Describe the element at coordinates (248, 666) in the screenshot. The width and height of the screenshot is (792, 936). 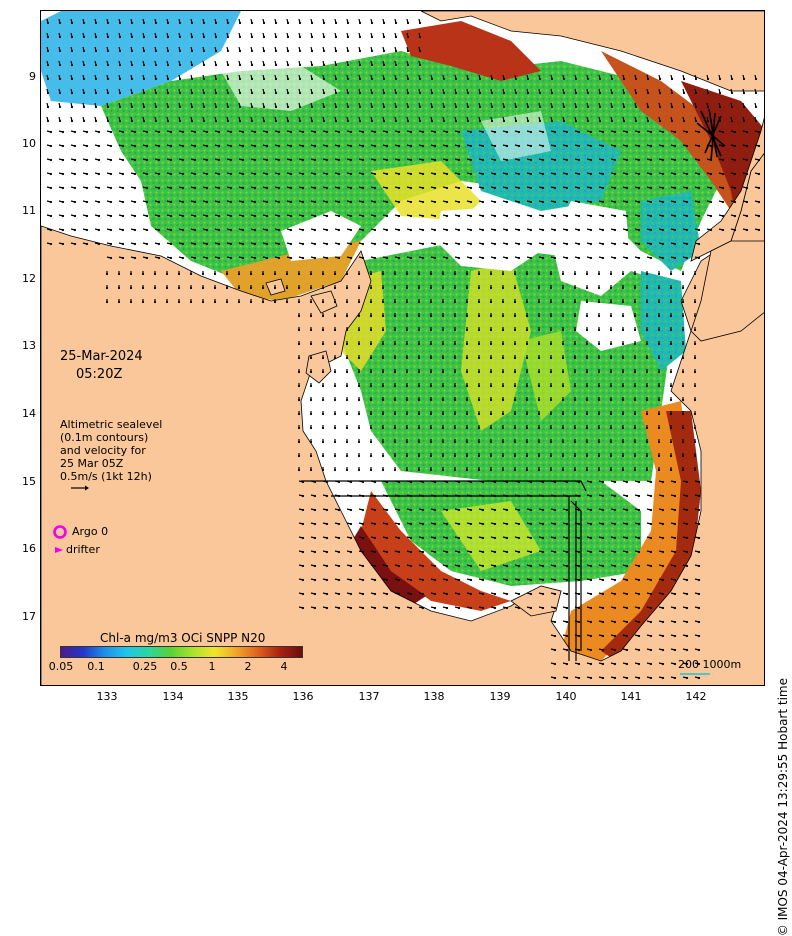
I see `colorbar-tick: 2` at that location.